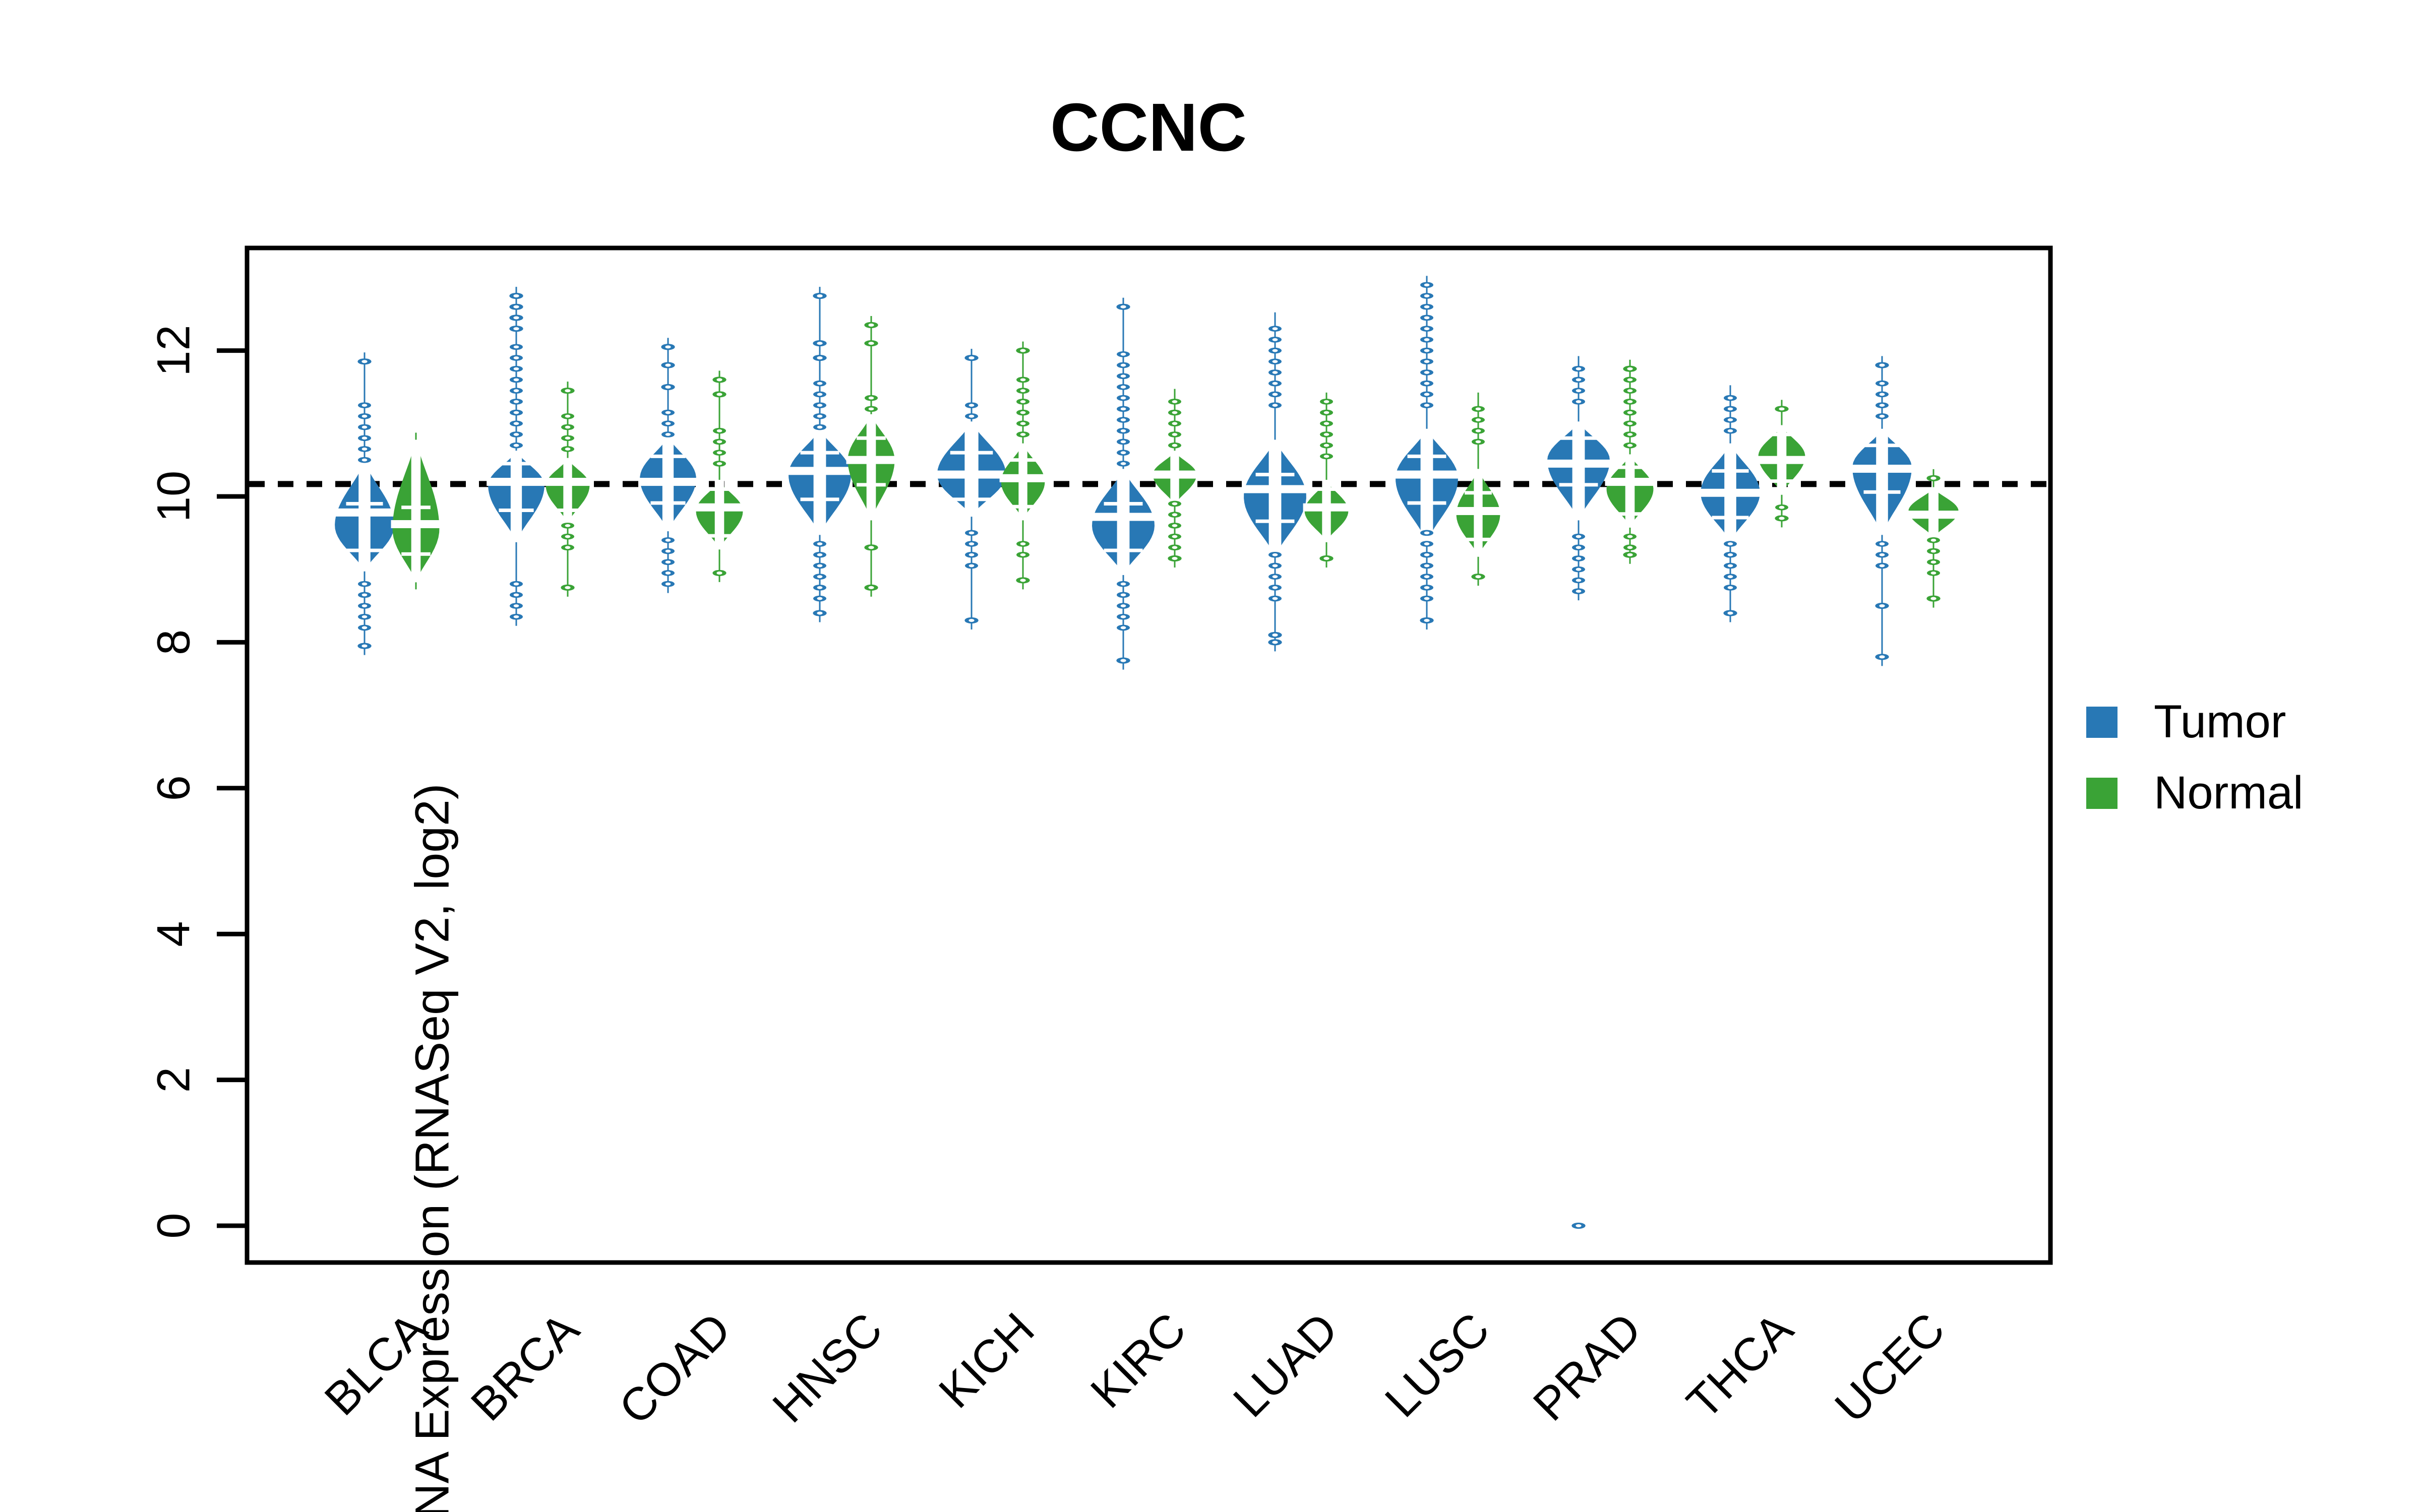  What do you see at coordinates (1578, 792) in the screenshot?
I see `violin-tumor-PRAD` at bounding box center [1578, 792].